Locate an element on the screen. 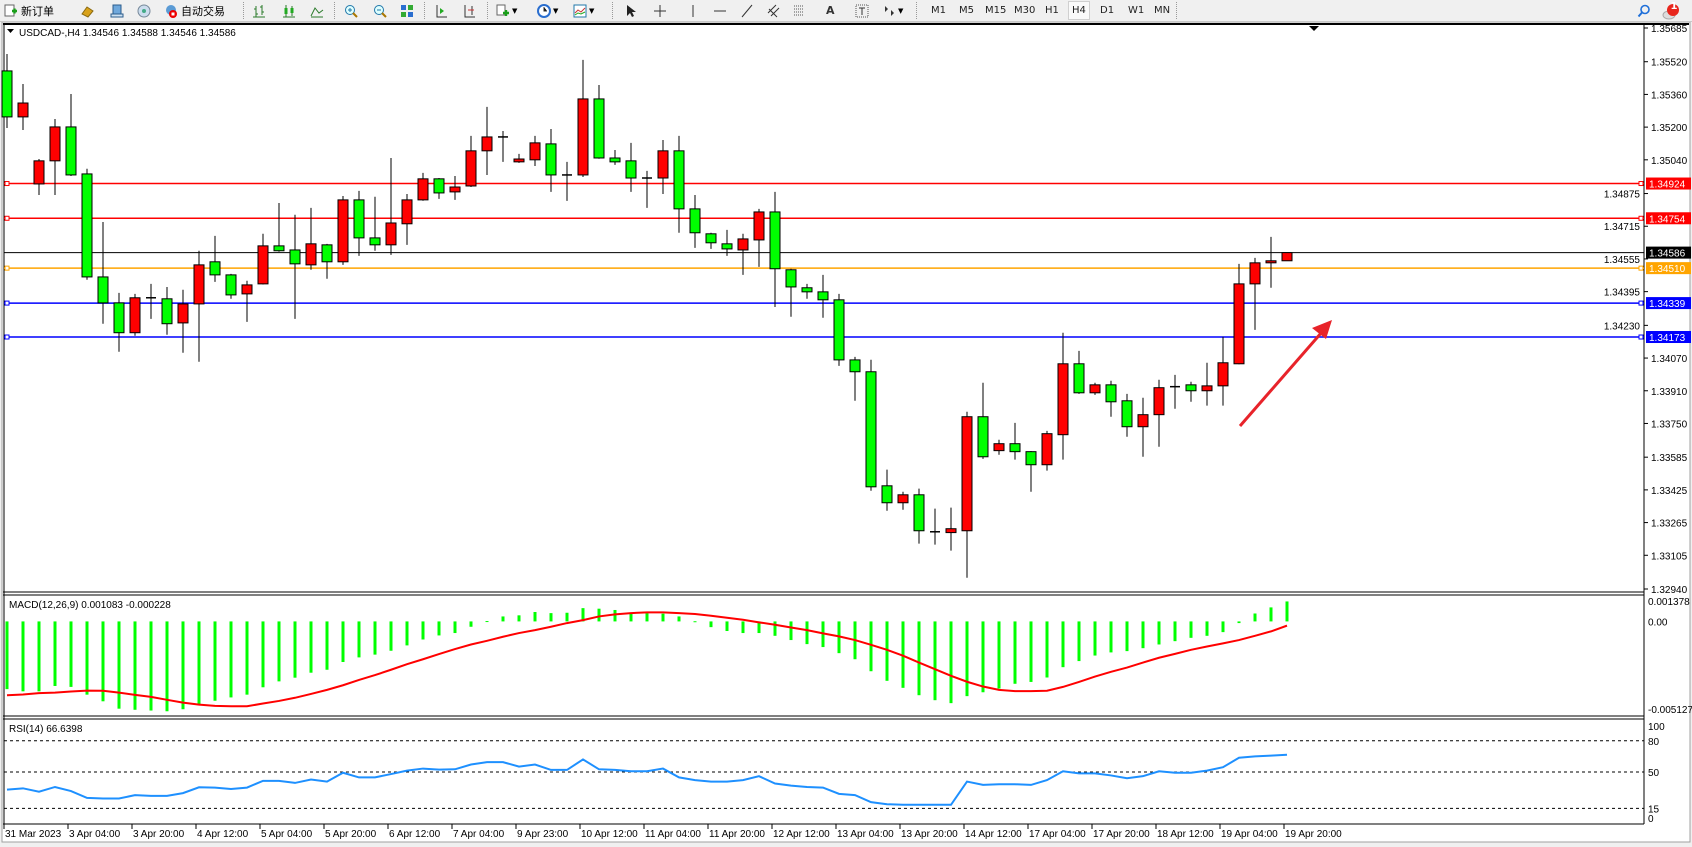 This screenshot has height=847, width=1692. text-tool: A is located at coordinates (830, 10).